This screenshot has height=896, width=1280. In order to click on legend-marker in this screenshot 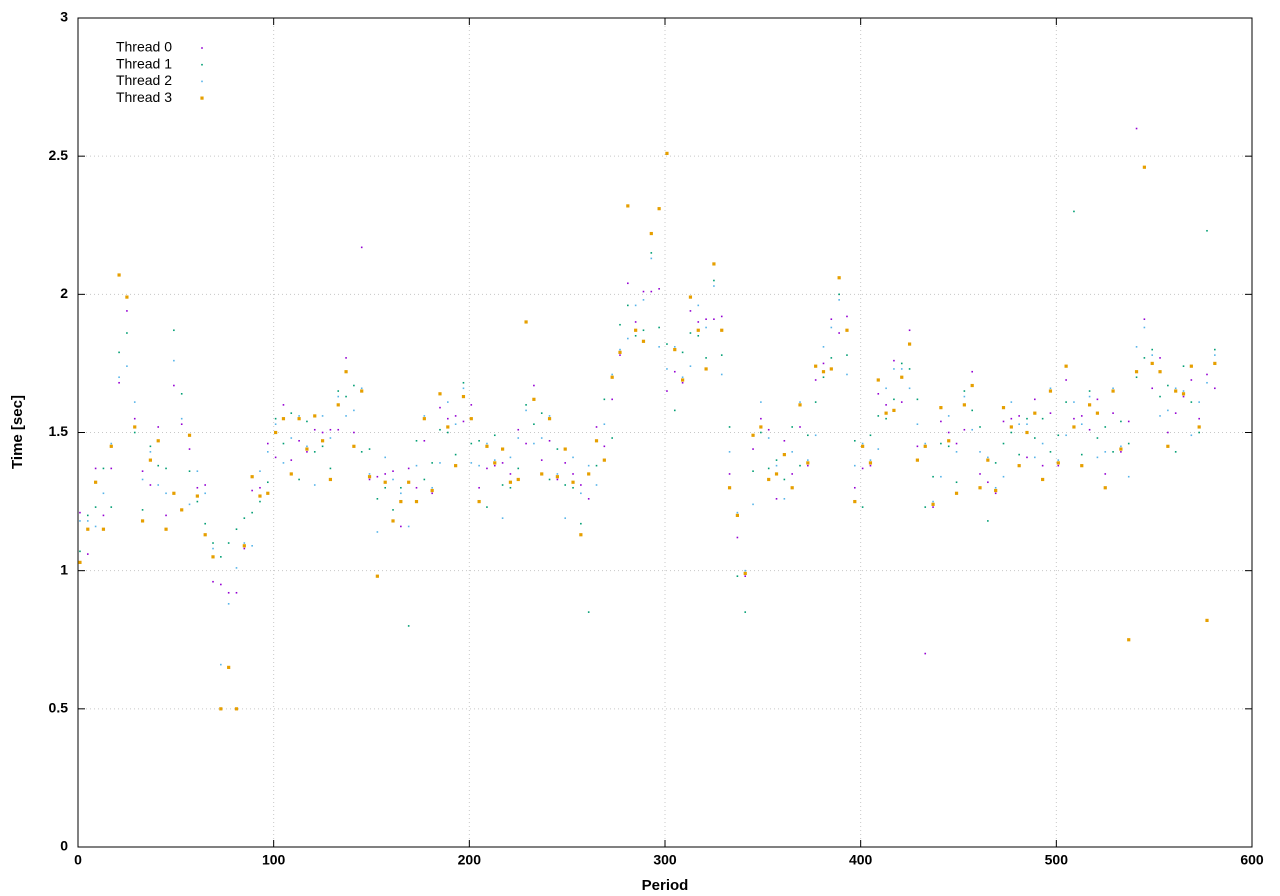, I will do `click(202, 81)`.